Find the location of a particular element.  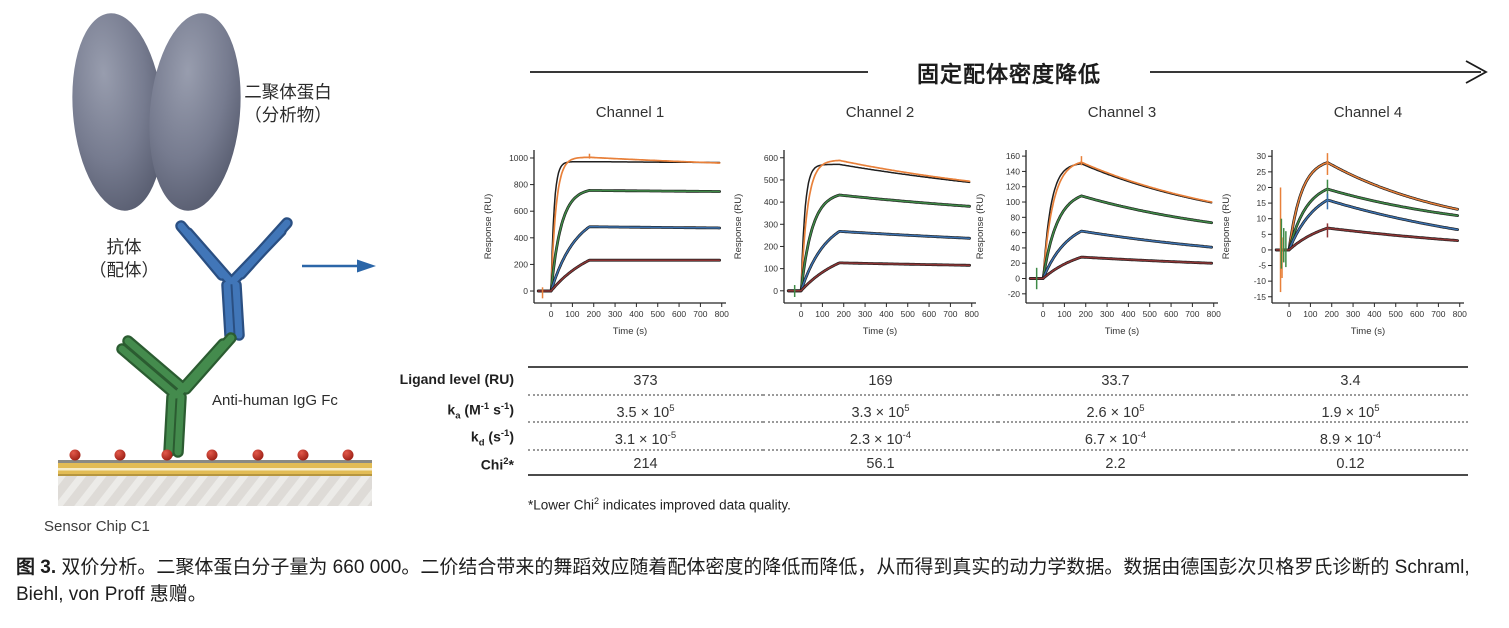

svg-text: 10 is located at coordinates (1262, 219).